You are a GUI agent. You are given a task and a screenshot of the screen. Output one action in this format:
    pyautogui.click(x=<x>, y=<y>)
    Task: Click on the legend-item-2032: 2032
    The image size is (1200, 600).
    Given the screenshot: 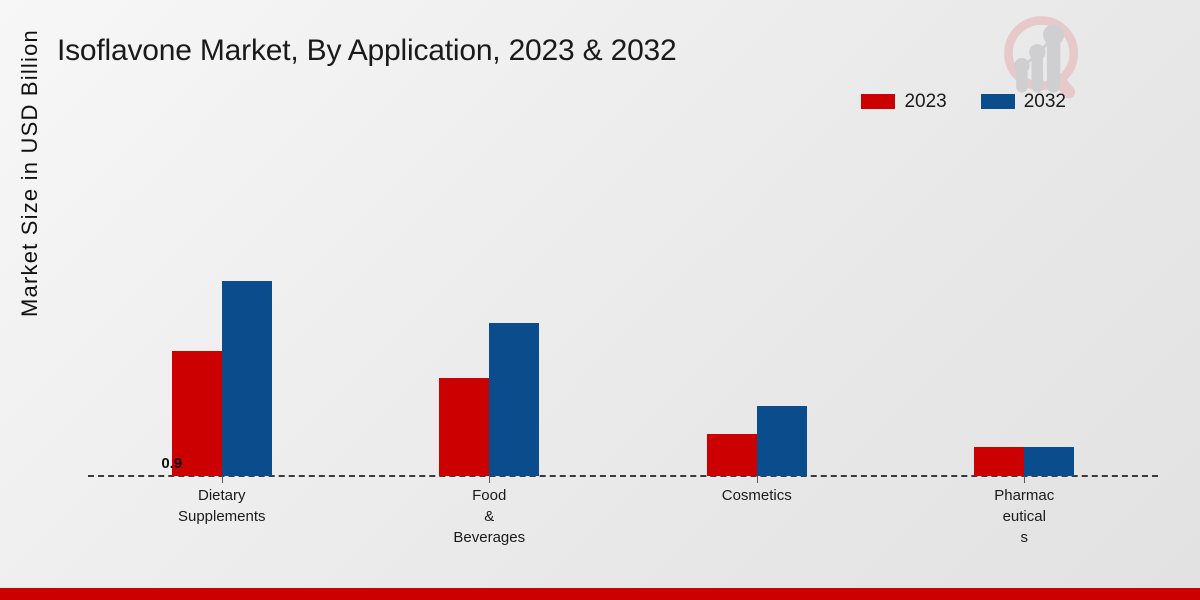 What is the action you would take?
    pyautogui.click(x=1023, y=101)
    